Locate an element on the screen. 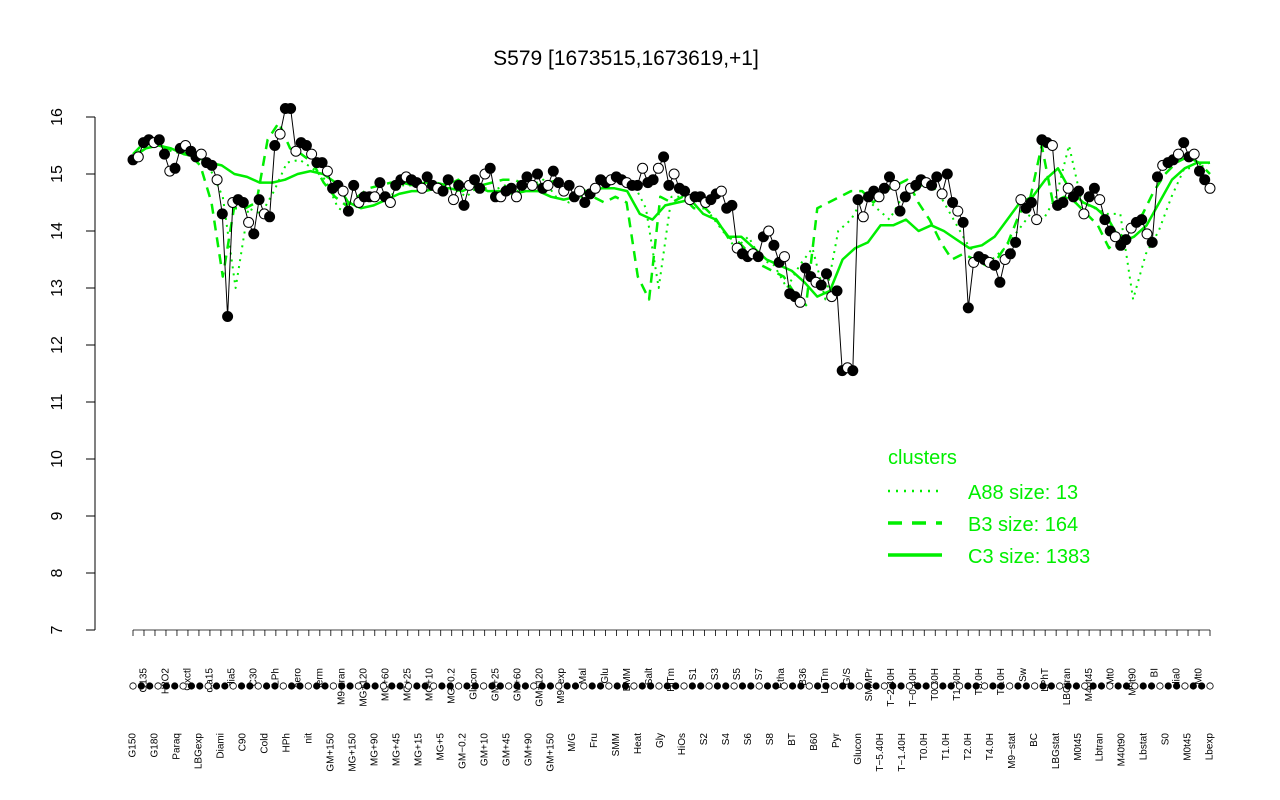 The image size is (1280, 800). x-tick-label: LoTm is located at coordinates (825, 681).